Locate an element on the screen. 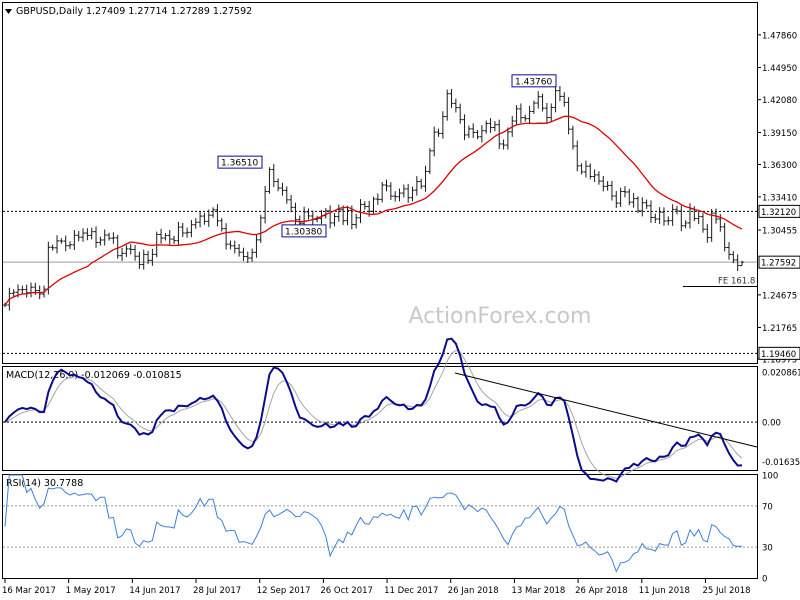 The height and width of the screenshot is (600, 800). level-badge-label: 1.19460 is located at coordinates (778, 355).